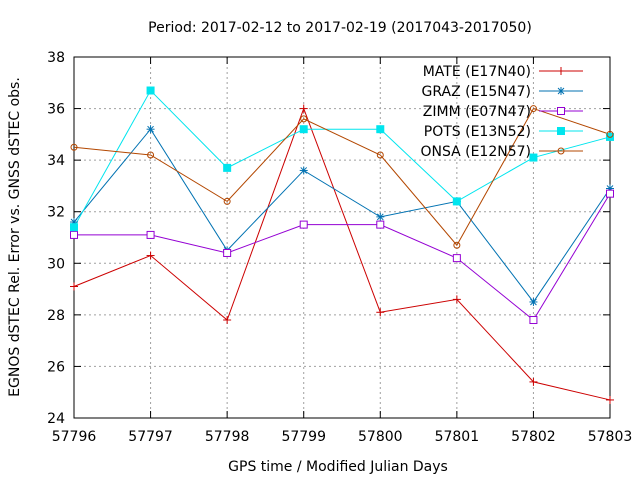 Image resolution: width=640 pixels, height=480 pixels. I want to click on legend-label: POTS (E13N52), so click(477, 132).